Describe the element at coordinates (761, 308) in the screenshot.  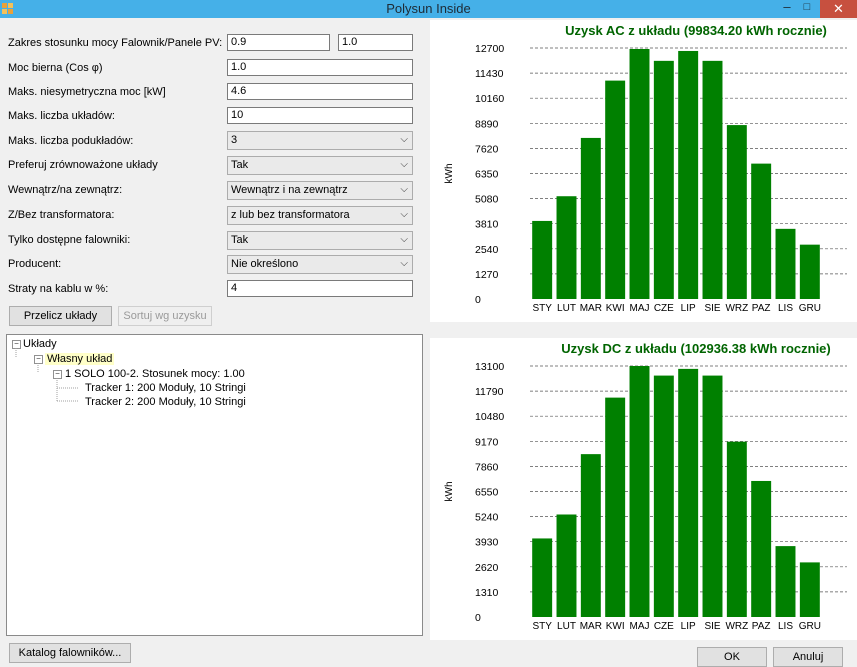
I see `ac-xtick-label: PAZ` at that location.